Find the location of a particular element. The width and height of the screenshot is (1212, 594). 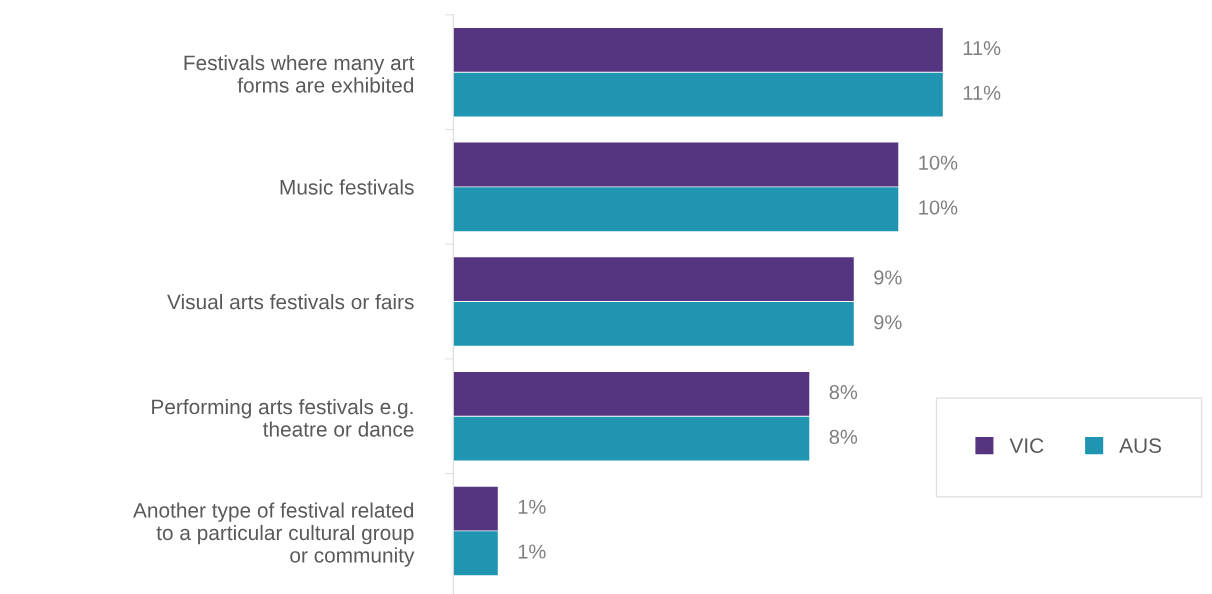

y-tick-label: Festivals where many art forms are exhibited is located at coordinates (299, 73).